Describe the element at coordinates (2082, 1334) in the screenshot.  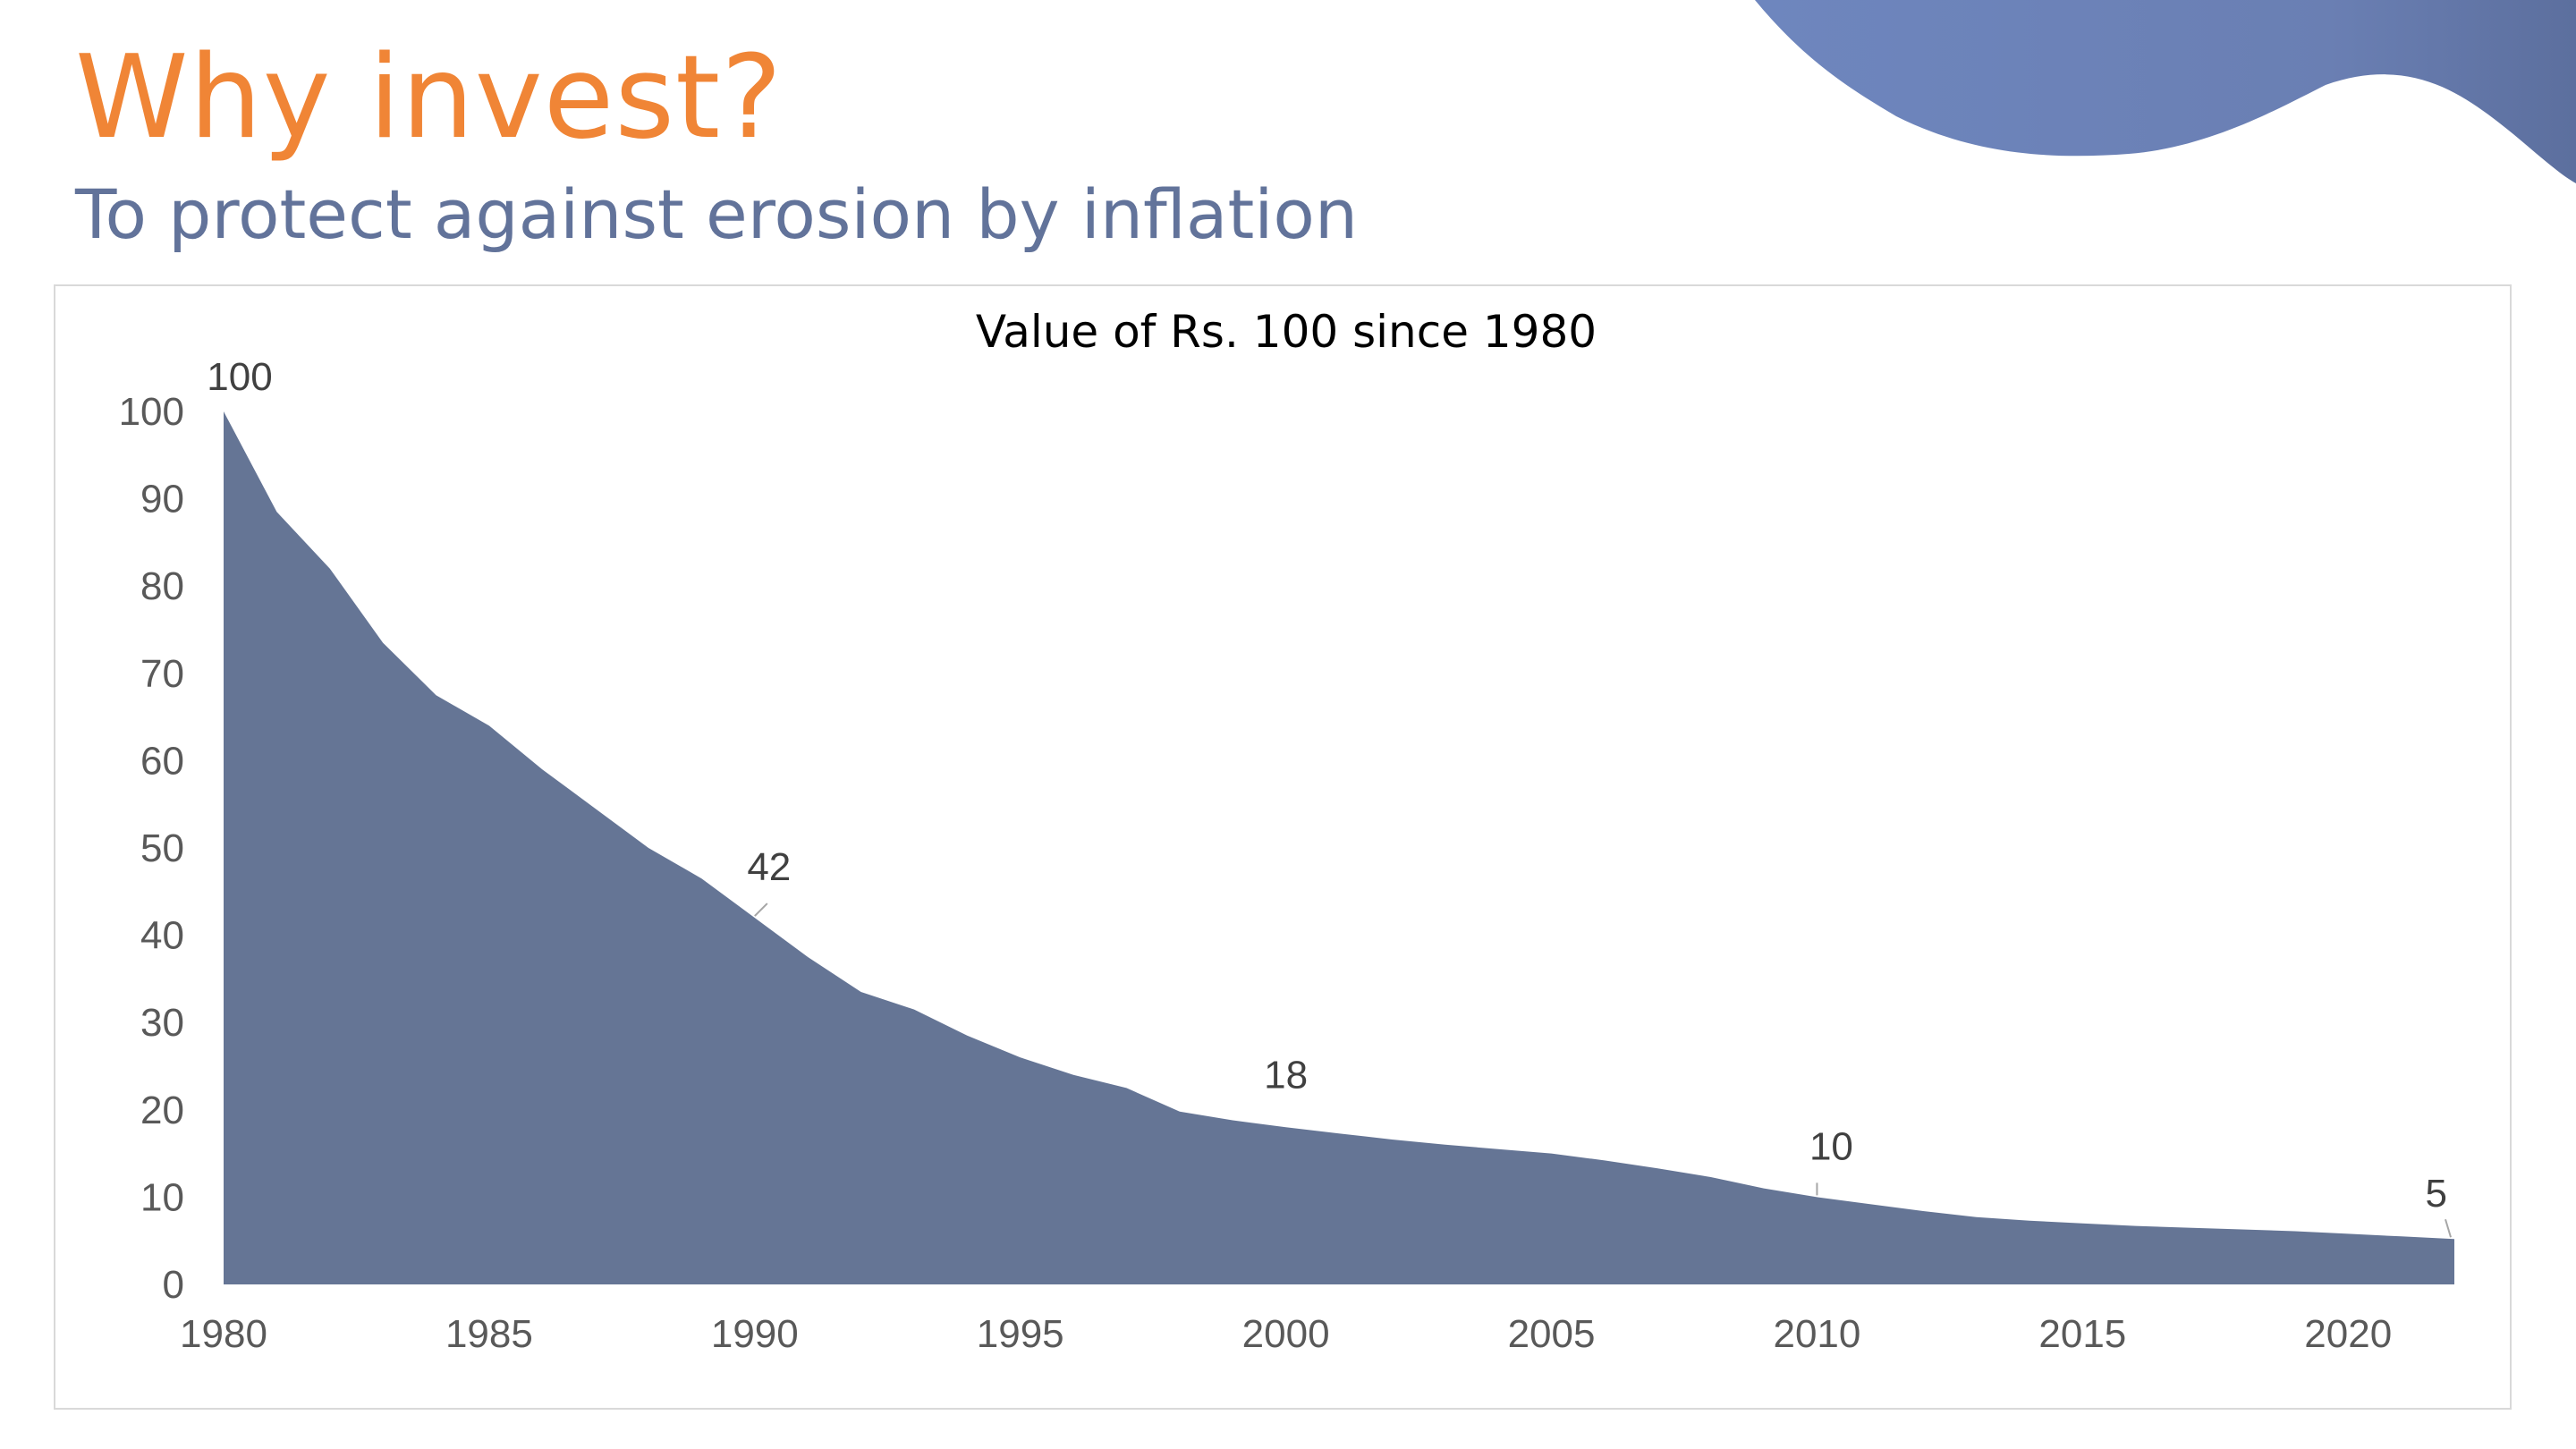
I see `x-tick-label: 2015` at that location.